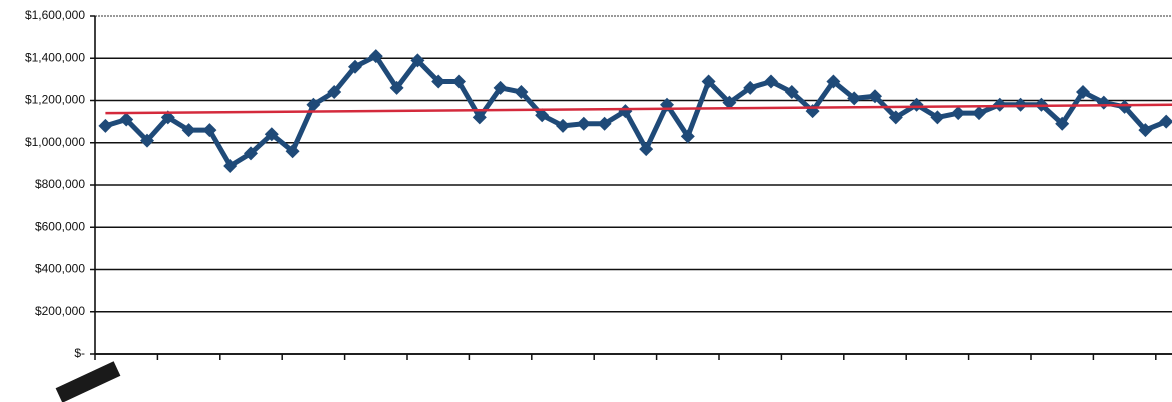 This screenshot has width=1172, height=402. I want to click on y-tick-label: $600,000, so click(60, 226).